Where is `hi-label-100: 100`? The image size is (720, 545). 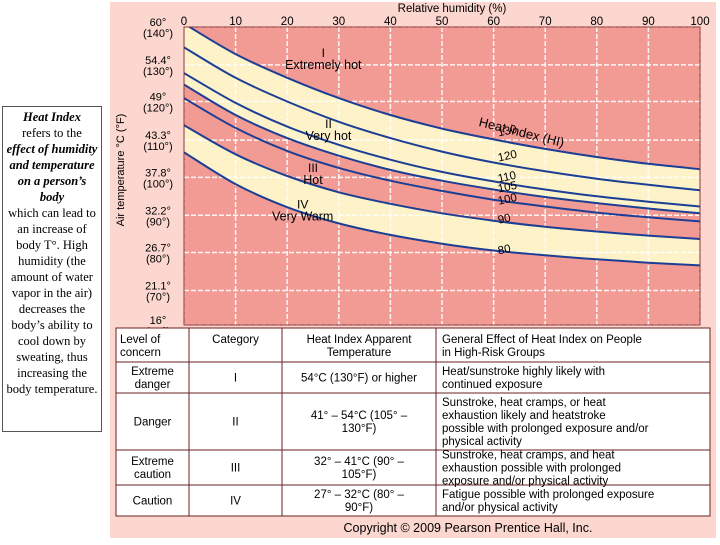
hi-label-100: 100 is located at coordinates (507, 200).